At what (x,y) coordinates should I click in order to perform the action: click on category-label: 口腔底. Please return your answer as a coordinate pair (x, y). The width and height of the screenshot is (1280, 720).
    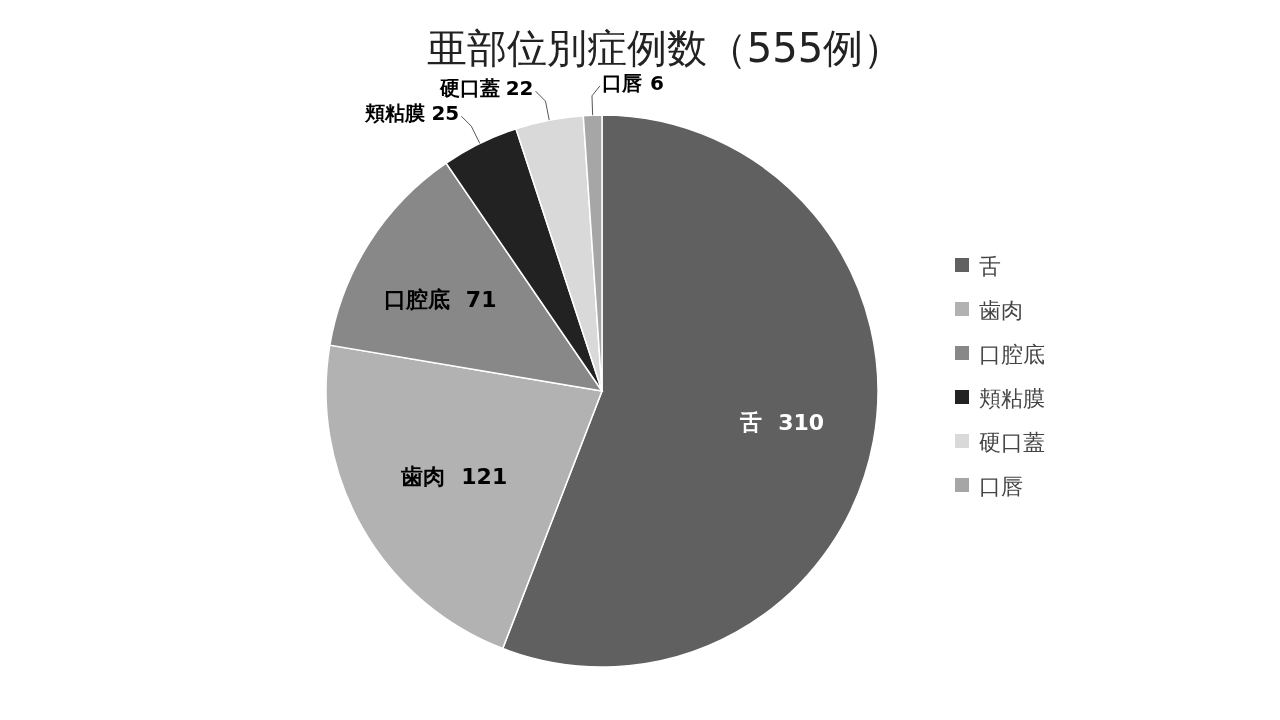
    Looking at the image, I should click on (416, 299).